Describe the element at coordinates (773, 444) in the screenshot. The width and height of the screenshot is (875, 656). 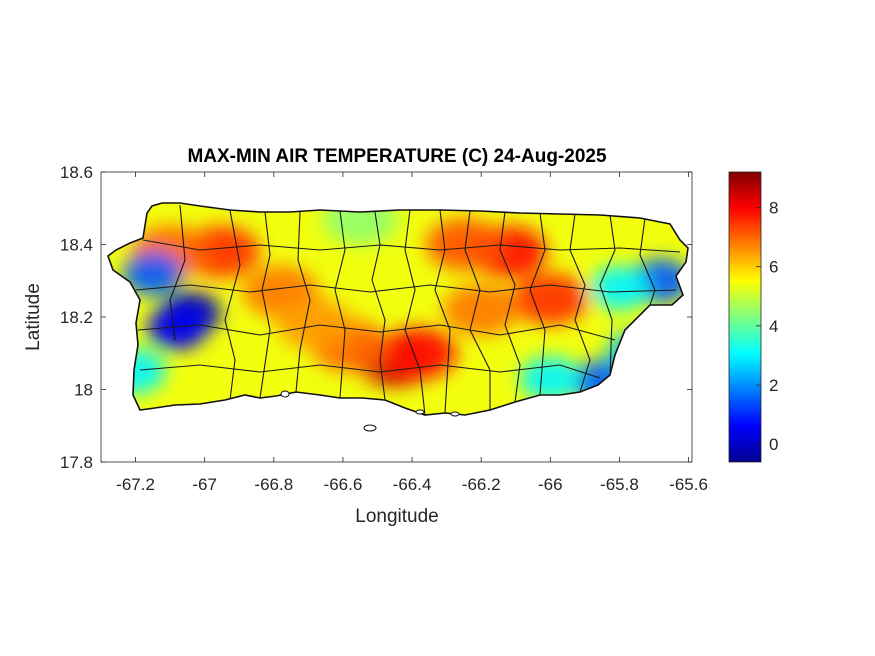
I see `colorbar-tick-label: 0` at that location.